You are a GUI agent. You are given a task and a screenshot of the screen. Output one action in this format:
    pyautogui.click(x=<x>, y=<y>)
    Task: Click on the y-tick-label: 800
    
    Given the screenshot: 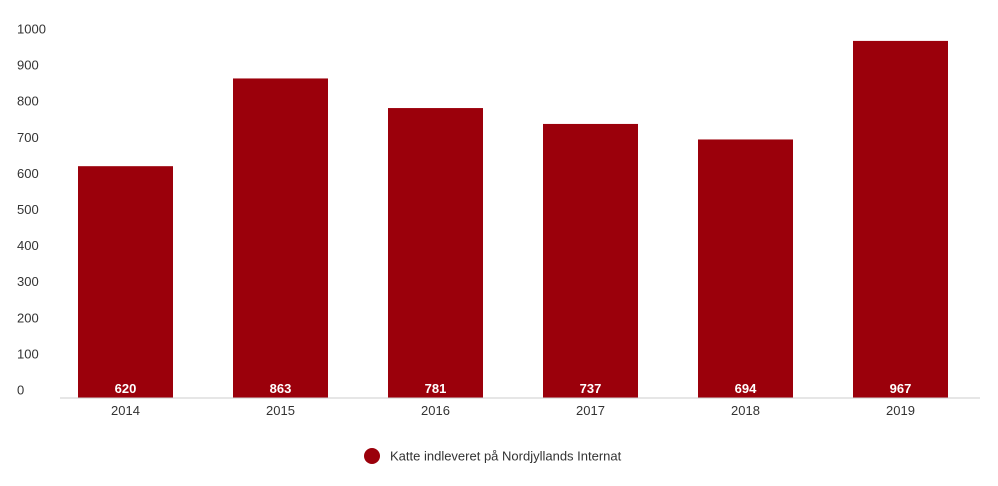 What is the action you would take?
    pyautogui.click(x=28, y=101)
    